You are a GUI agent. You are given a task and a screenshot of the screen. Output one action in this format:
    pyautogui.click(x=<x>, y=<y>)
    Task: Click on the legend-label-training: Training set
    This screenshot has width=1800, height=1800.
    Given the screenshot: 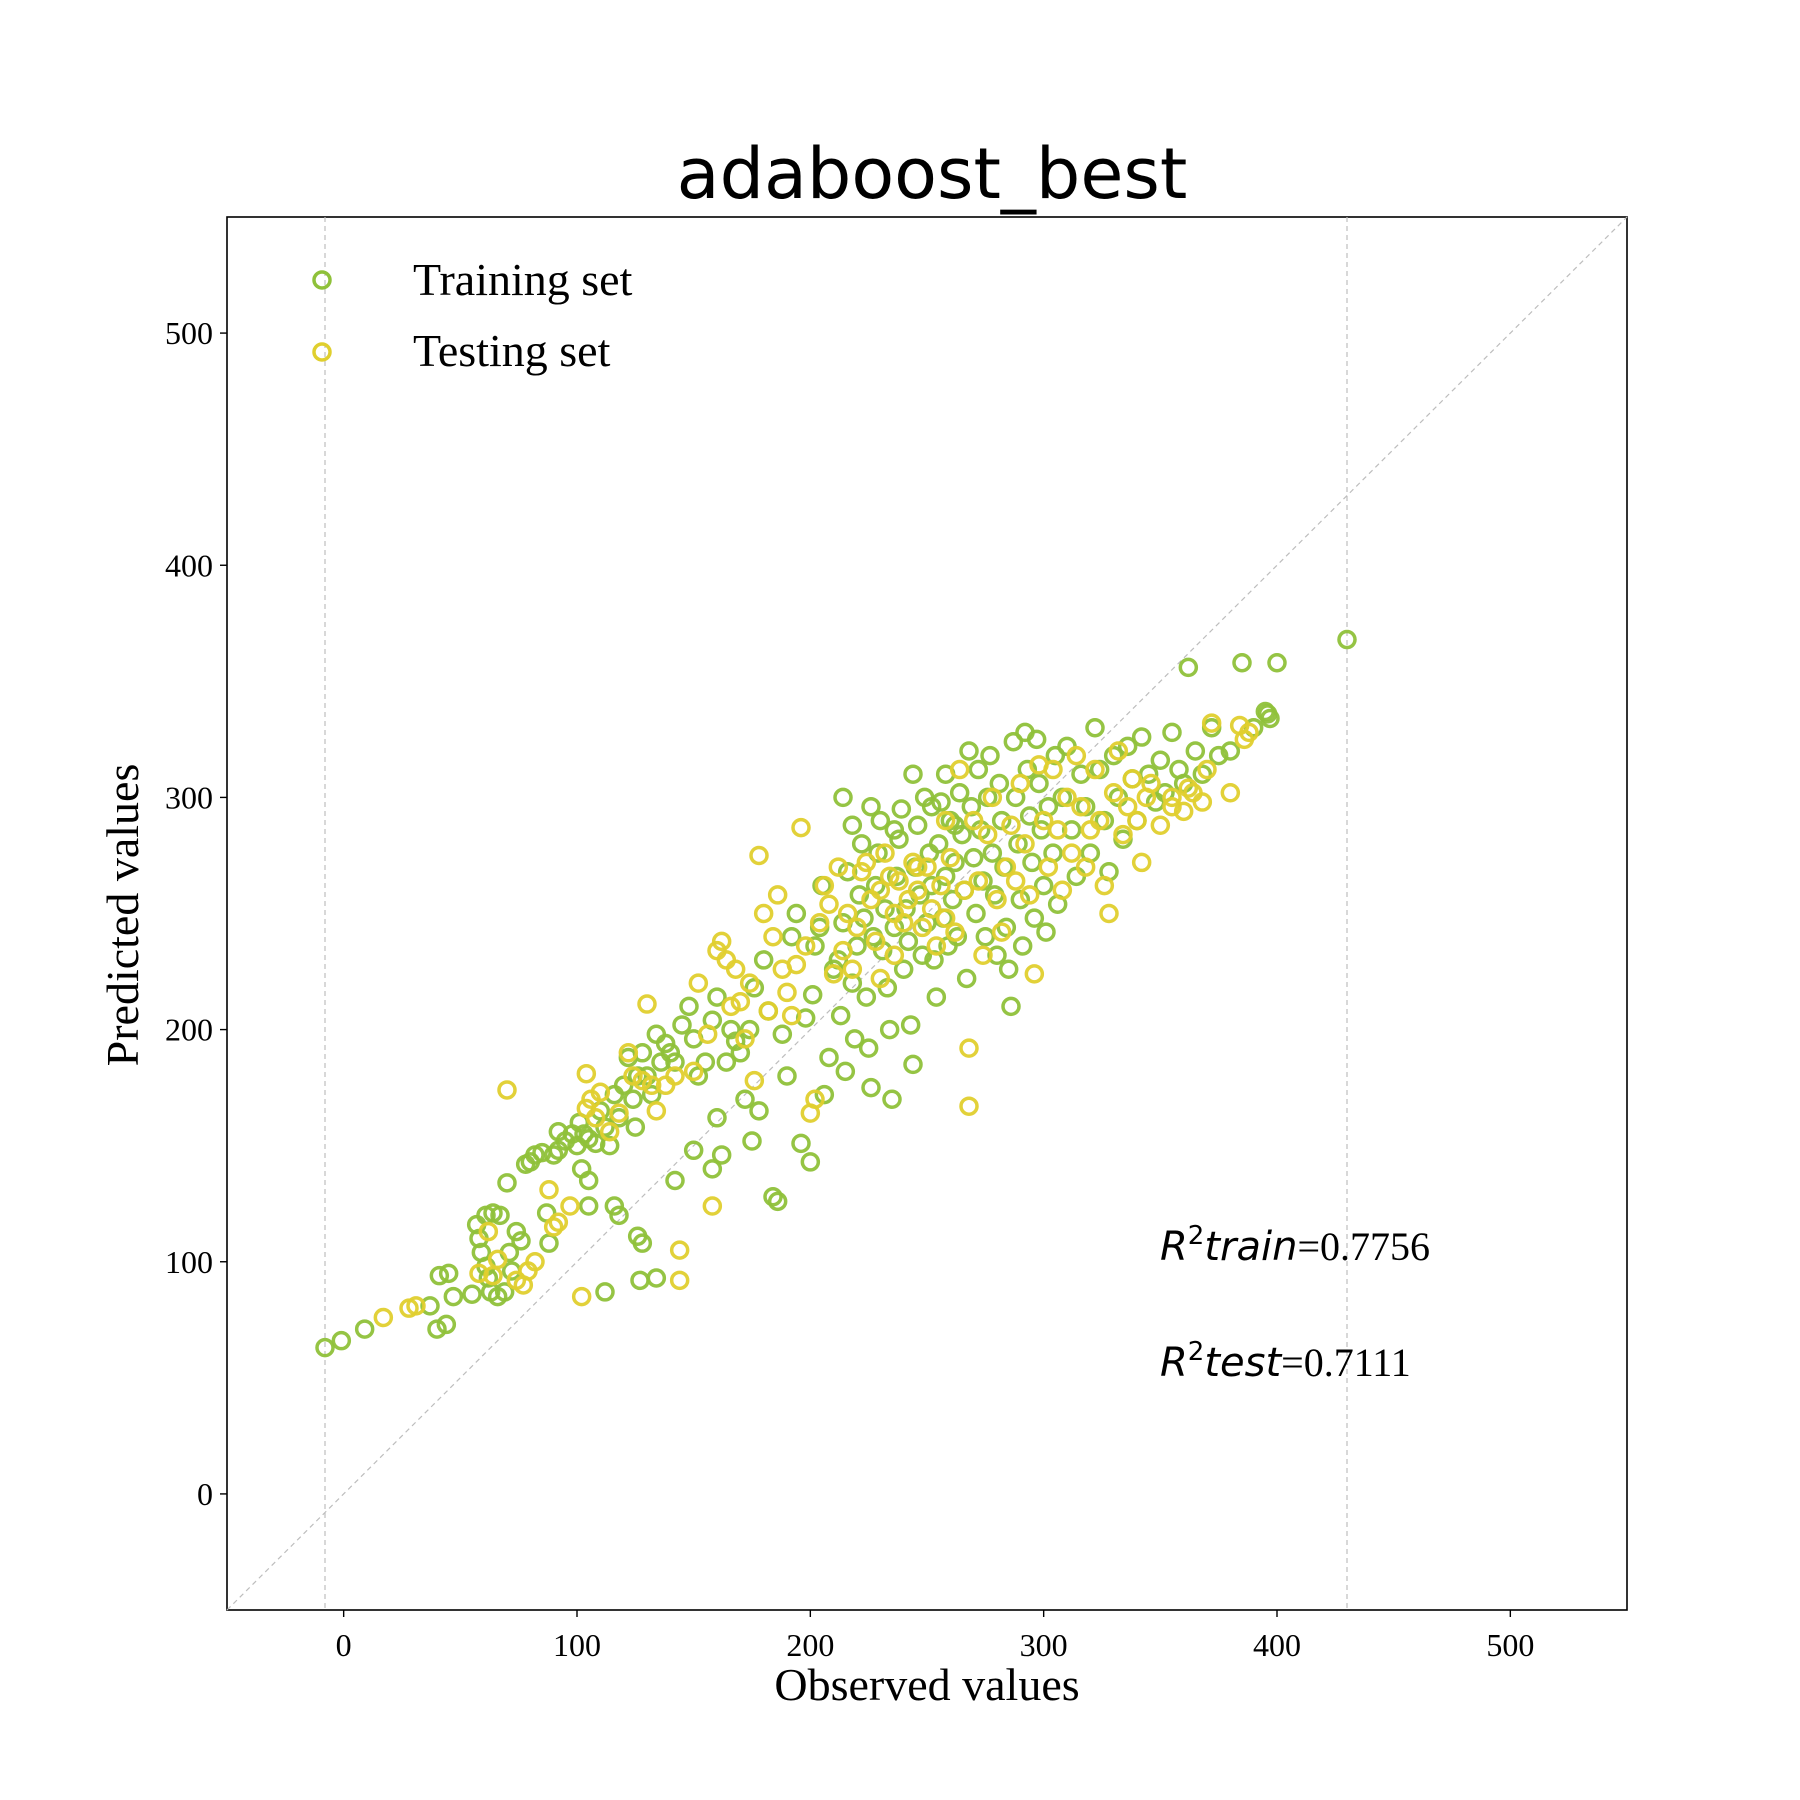 What is the action you would take?
    pyautogui.click(x=523, y=279)
    